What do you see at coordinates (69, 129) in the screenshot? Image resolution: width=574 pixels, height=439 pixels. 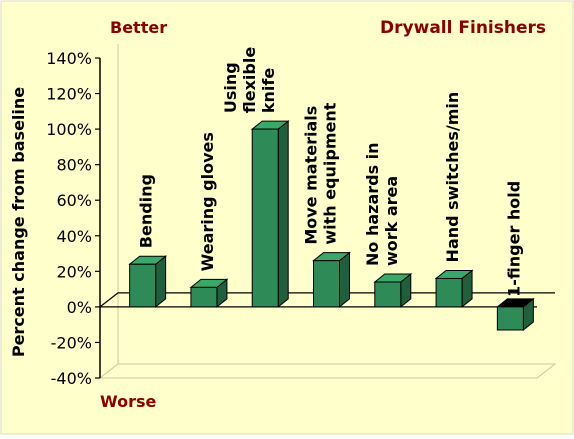 I see `y-tick-label: 100%` at bounding box center [69, 129].